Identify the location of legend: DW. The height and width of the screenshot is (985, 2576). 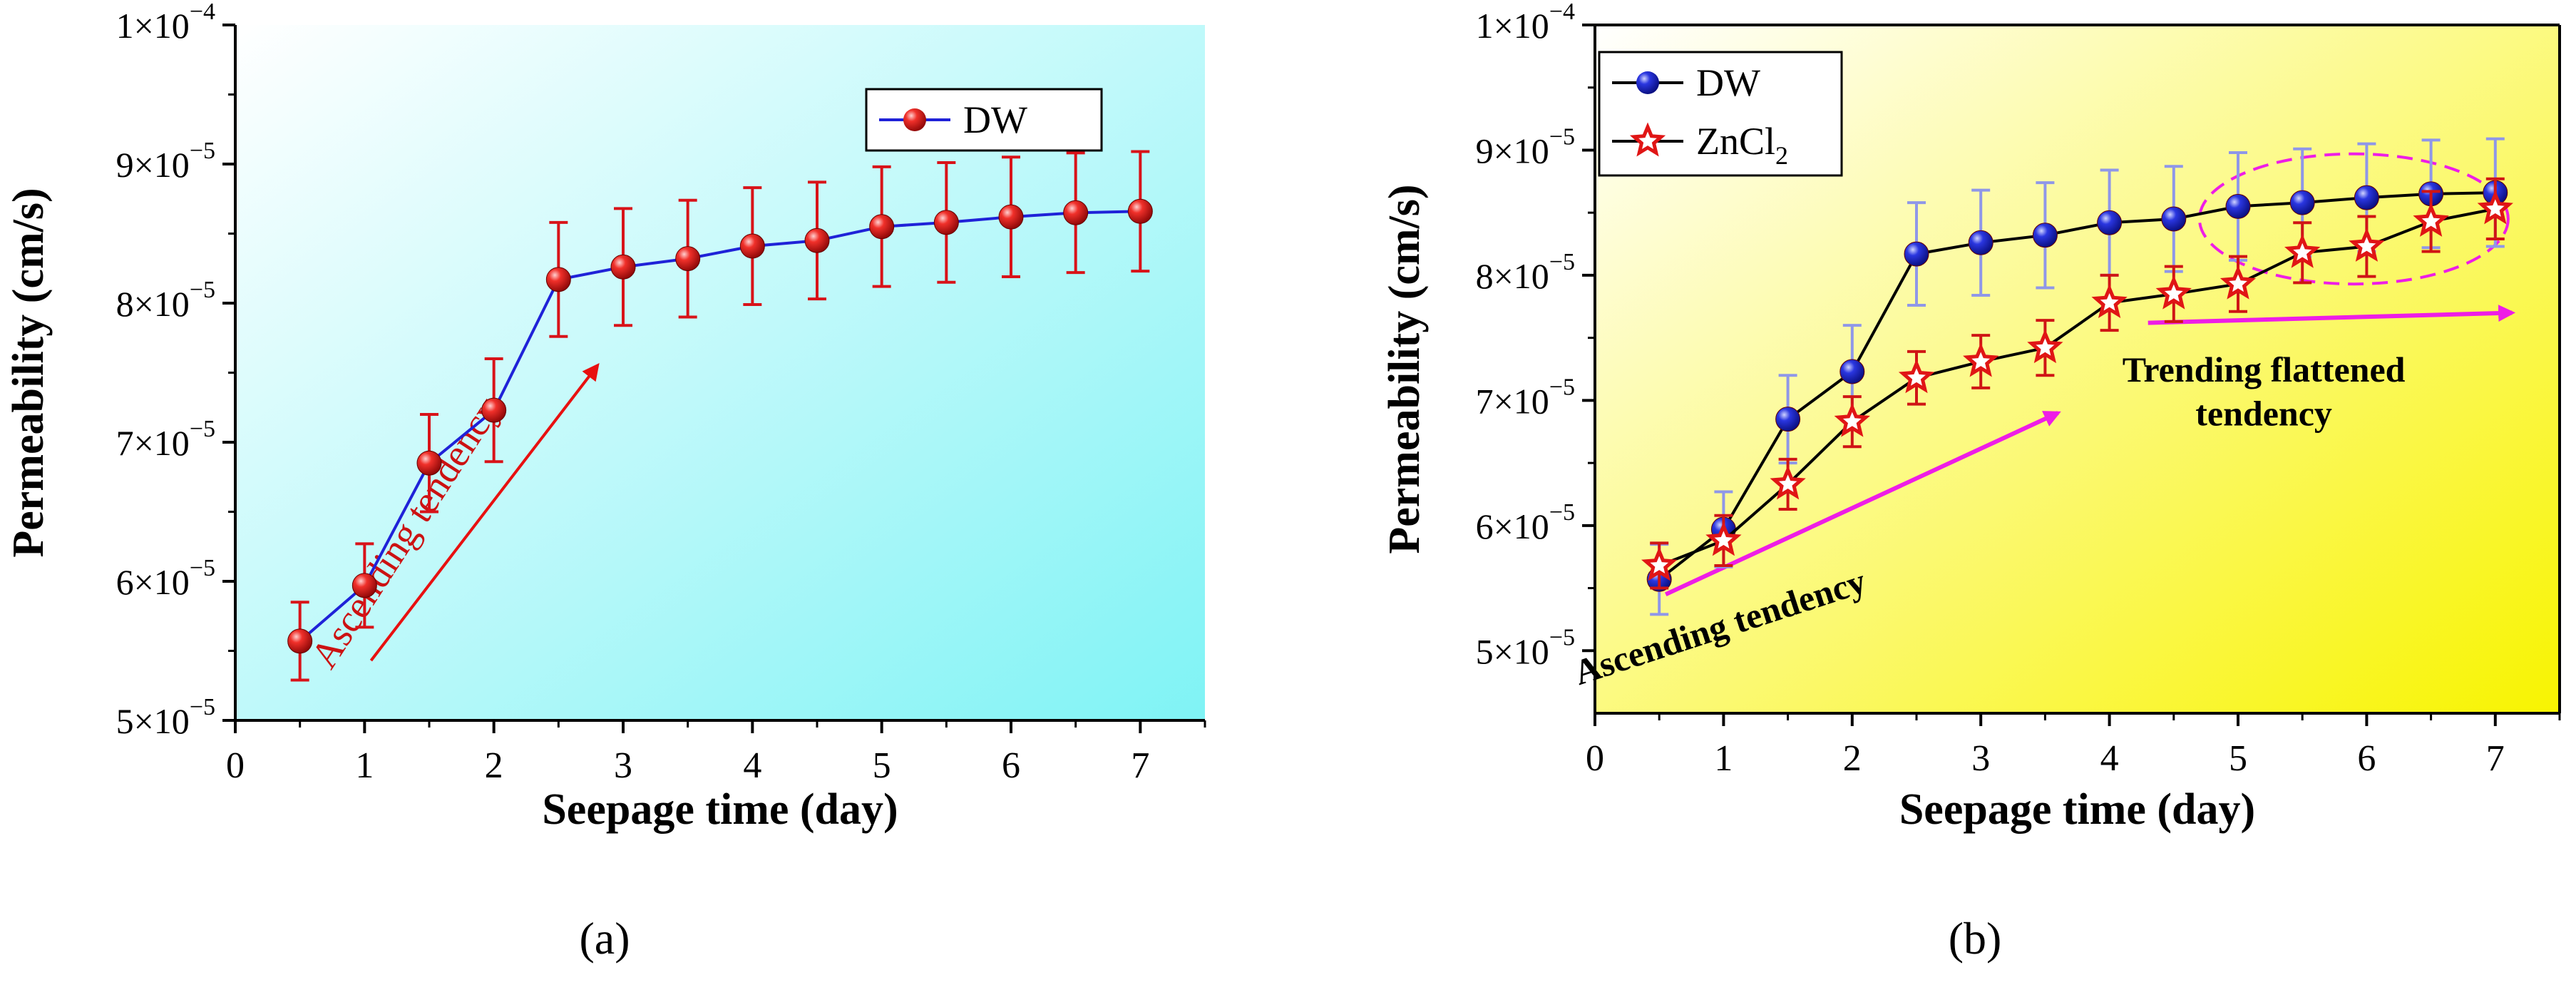
(984, 120).